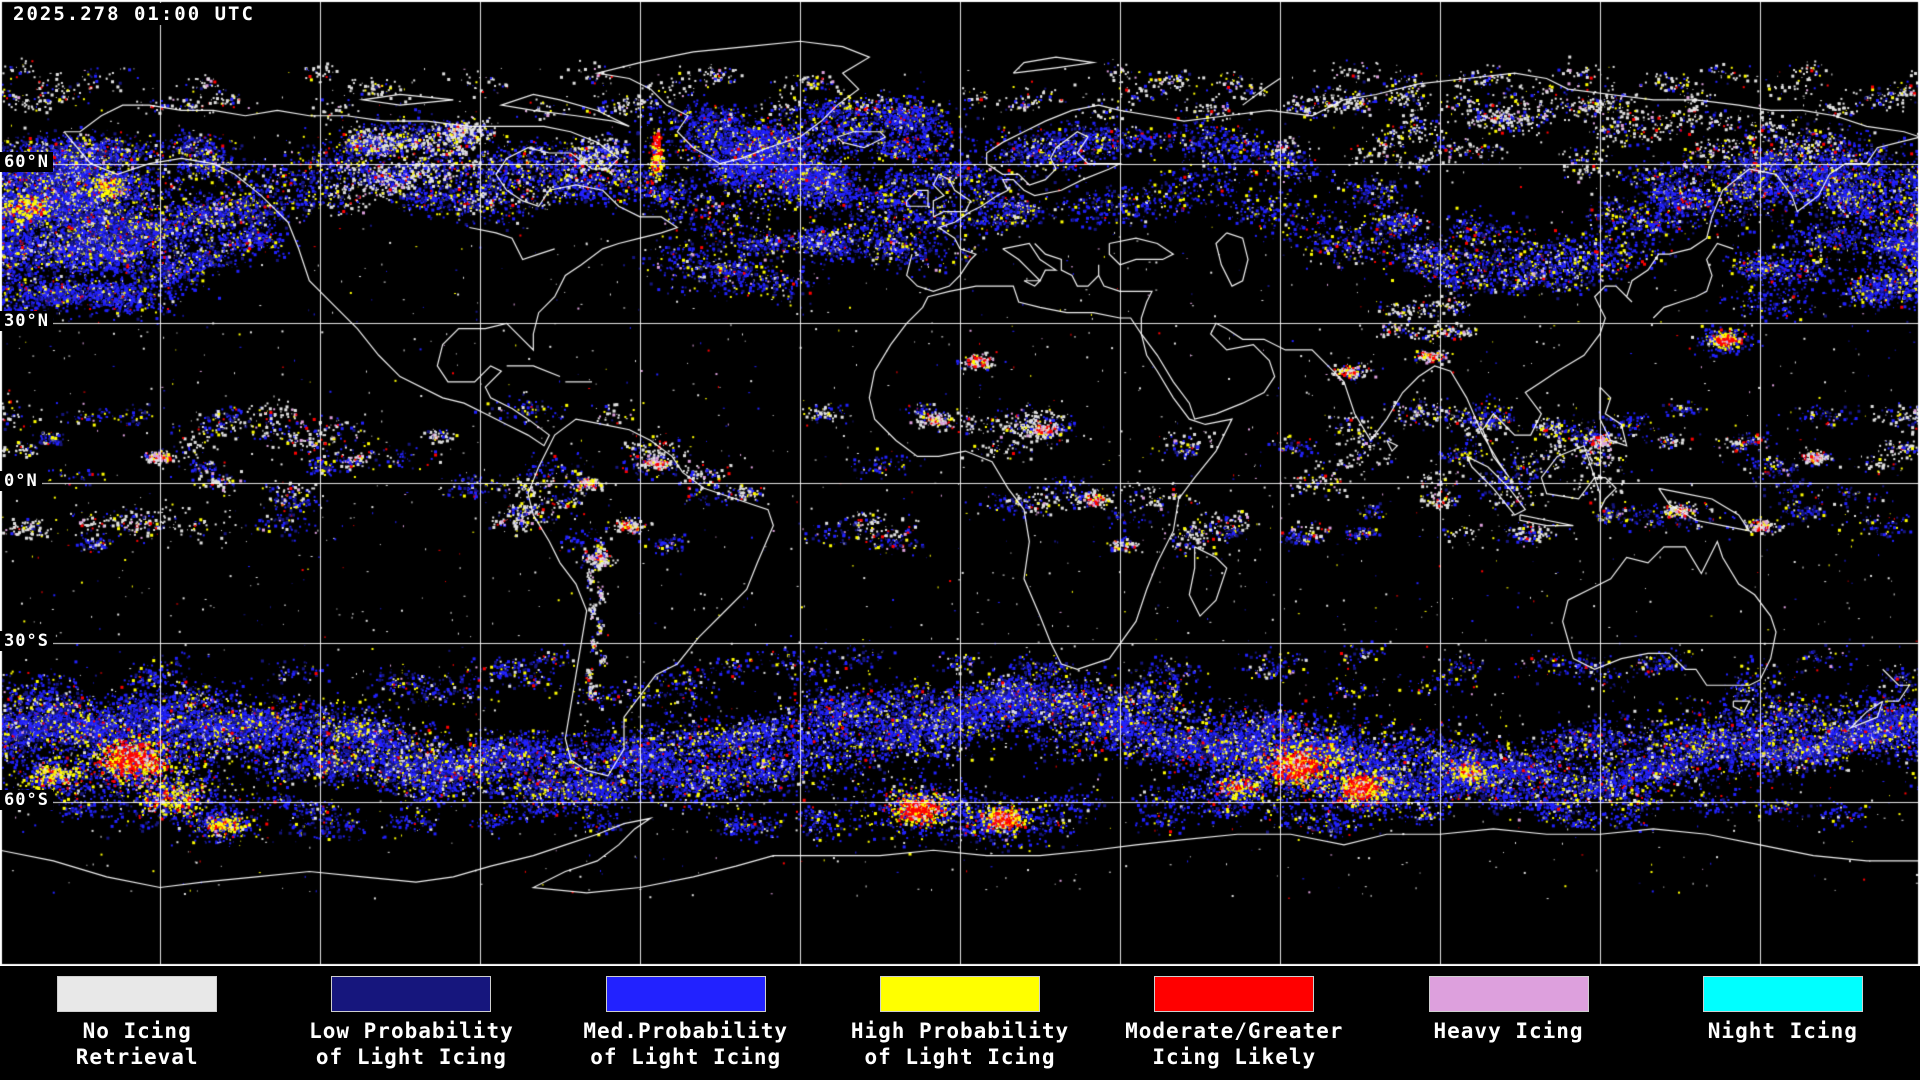  I want to click on legend-label: Low Probability, so click(411, 1031).